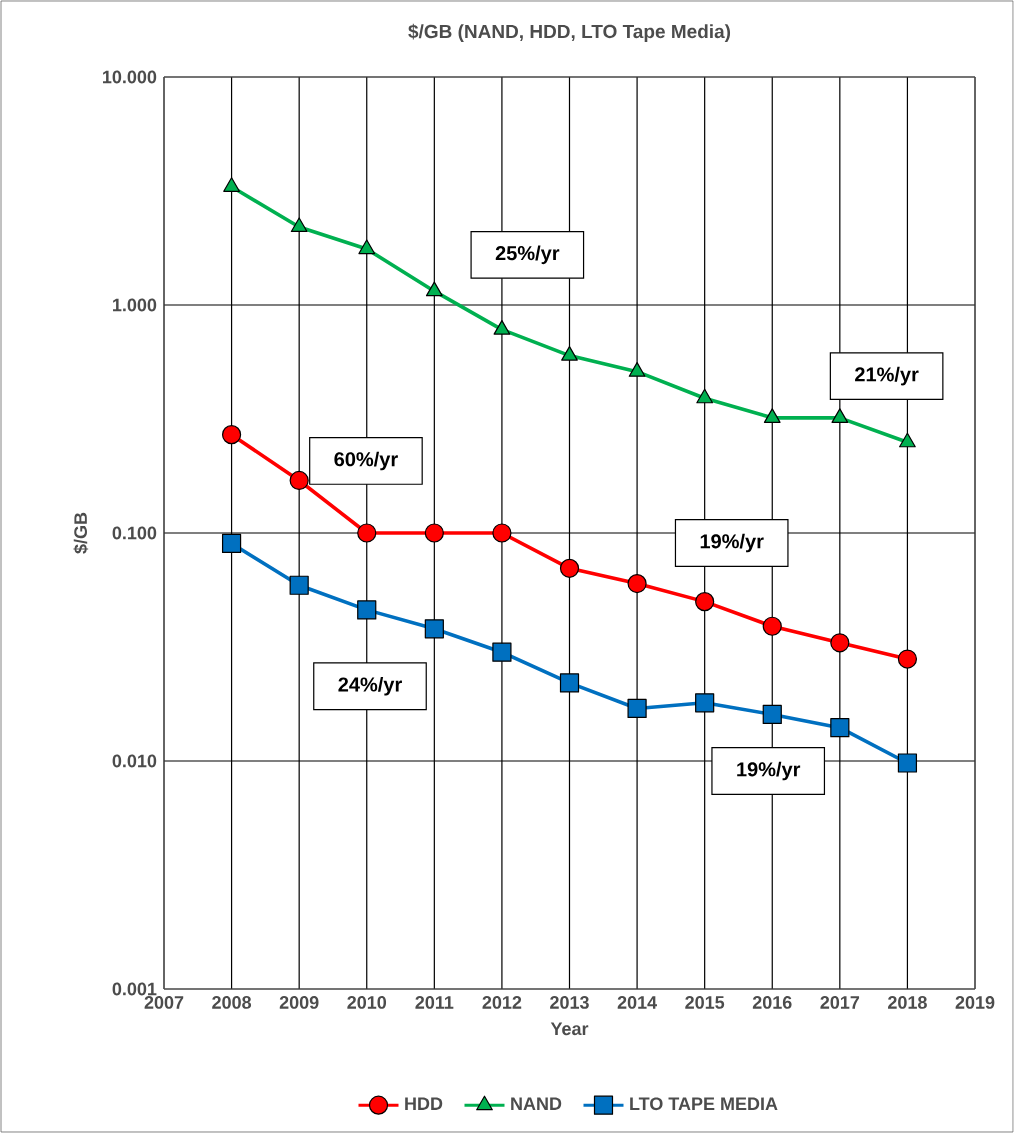 This screenshot has width=1014, height=1133. What do you see at coordinates (164, 1002) in the screenshot?
I see `x-tick-label: 2007` at bounding box center [164, 1002].